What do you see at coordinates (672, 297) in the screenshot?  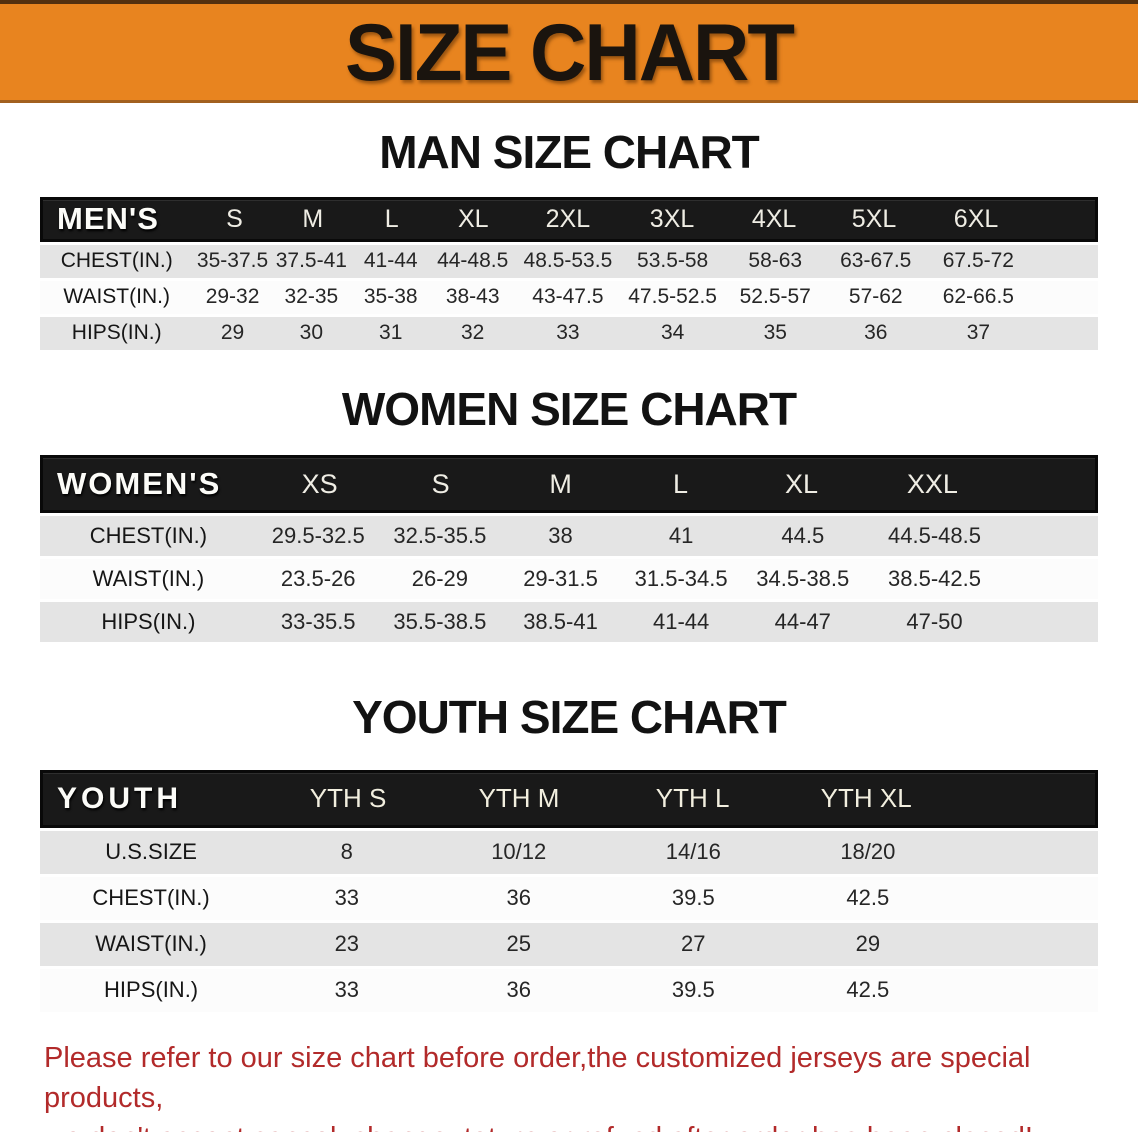 I see `size-value-cell: 47.5-52.5` at bounding box center [672, 297].